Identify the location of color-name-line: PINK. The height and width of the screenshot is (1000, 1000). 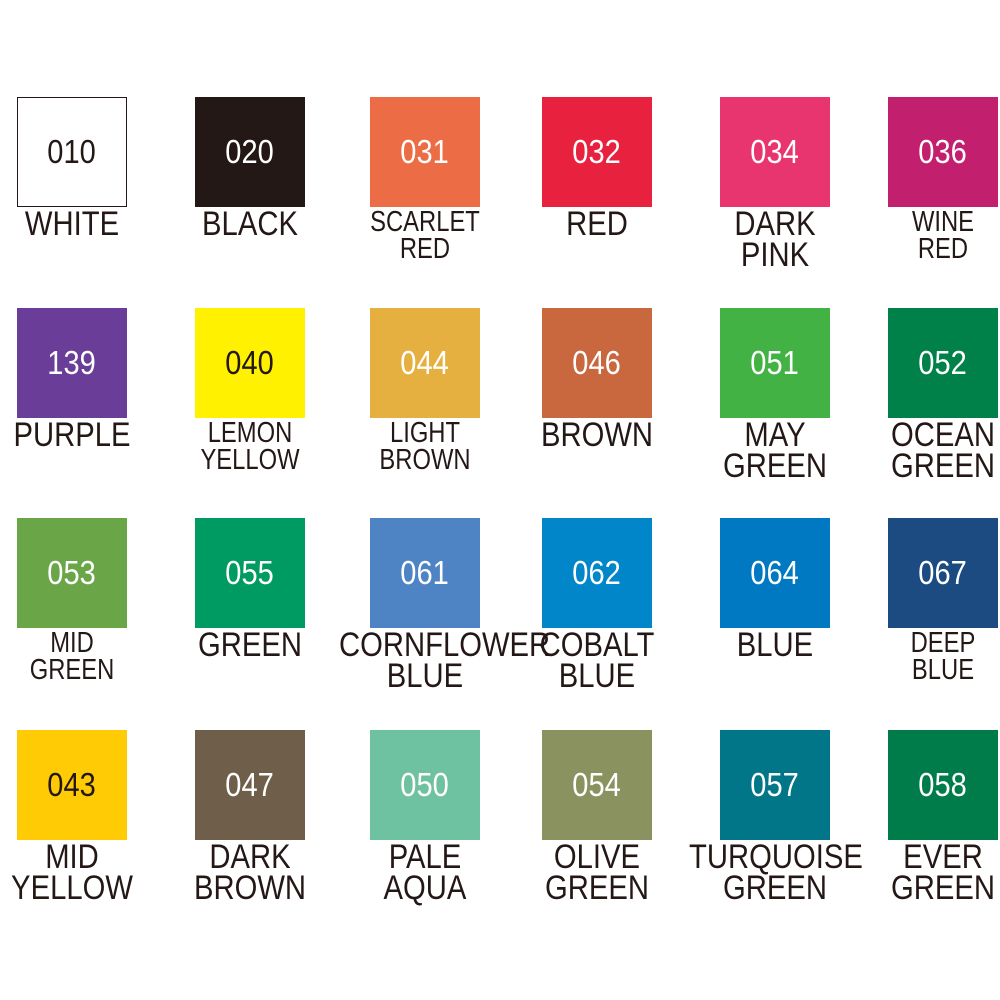
(775, 255).